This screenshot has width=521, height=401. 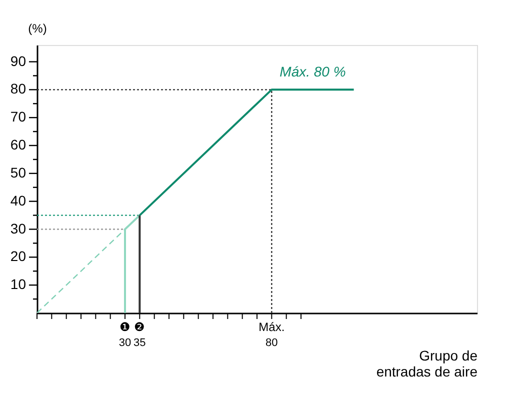 What do you see at coordinates (18, 144) in the screenshot?
I see `y-tick-label: 60` at bounding box center [18, 144].